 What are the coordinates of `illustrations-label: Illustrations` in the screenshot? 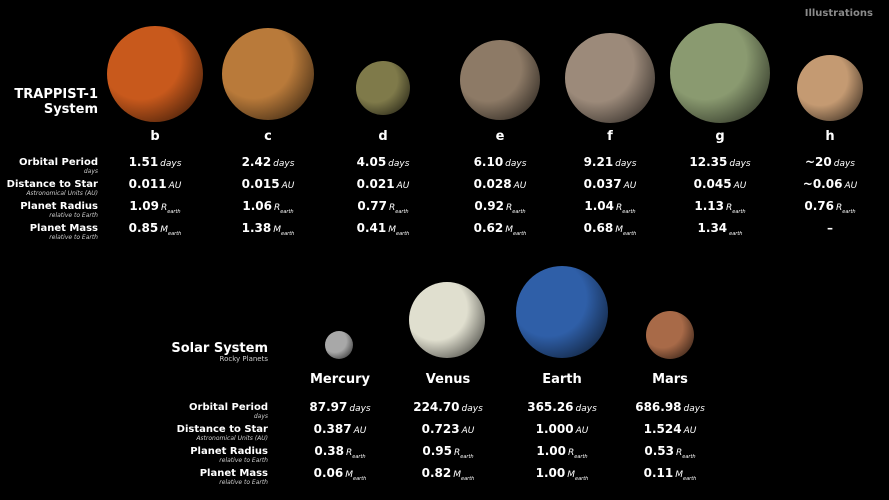 It's located at (838, 13).